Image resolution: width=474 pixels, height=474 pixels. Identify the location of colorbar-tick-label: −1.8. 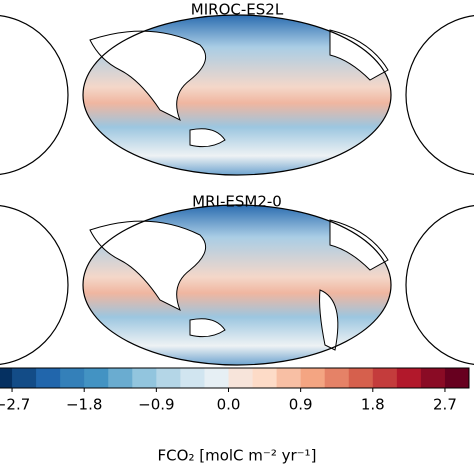
(84, 405).